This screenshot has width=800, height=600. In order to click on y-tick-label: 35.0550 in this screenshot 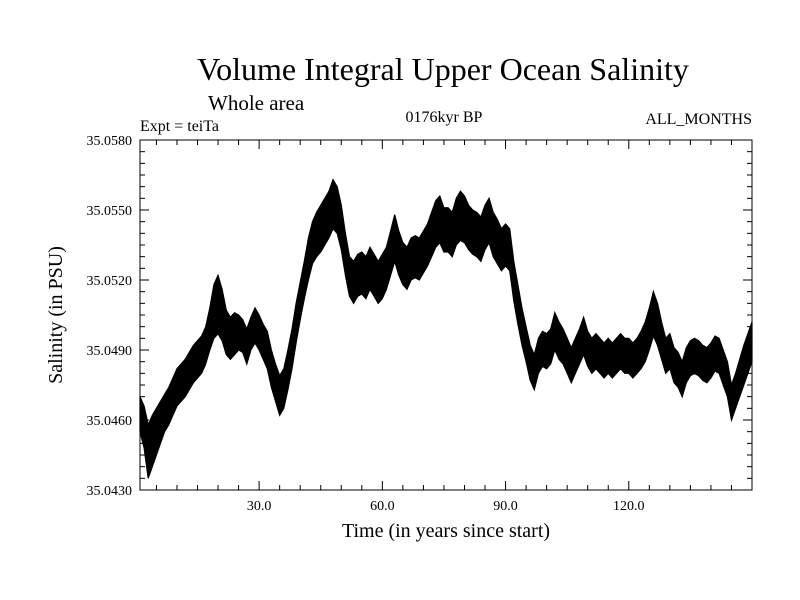, I will do `click(110, 211)`.